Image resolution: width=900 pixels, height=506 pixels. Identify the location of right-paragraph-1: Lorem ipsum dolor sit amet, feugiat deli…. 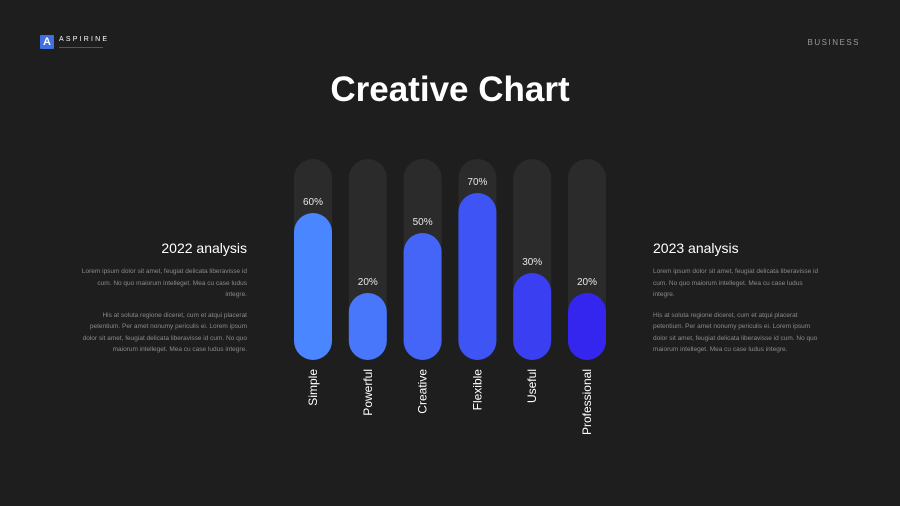
(736, 283).